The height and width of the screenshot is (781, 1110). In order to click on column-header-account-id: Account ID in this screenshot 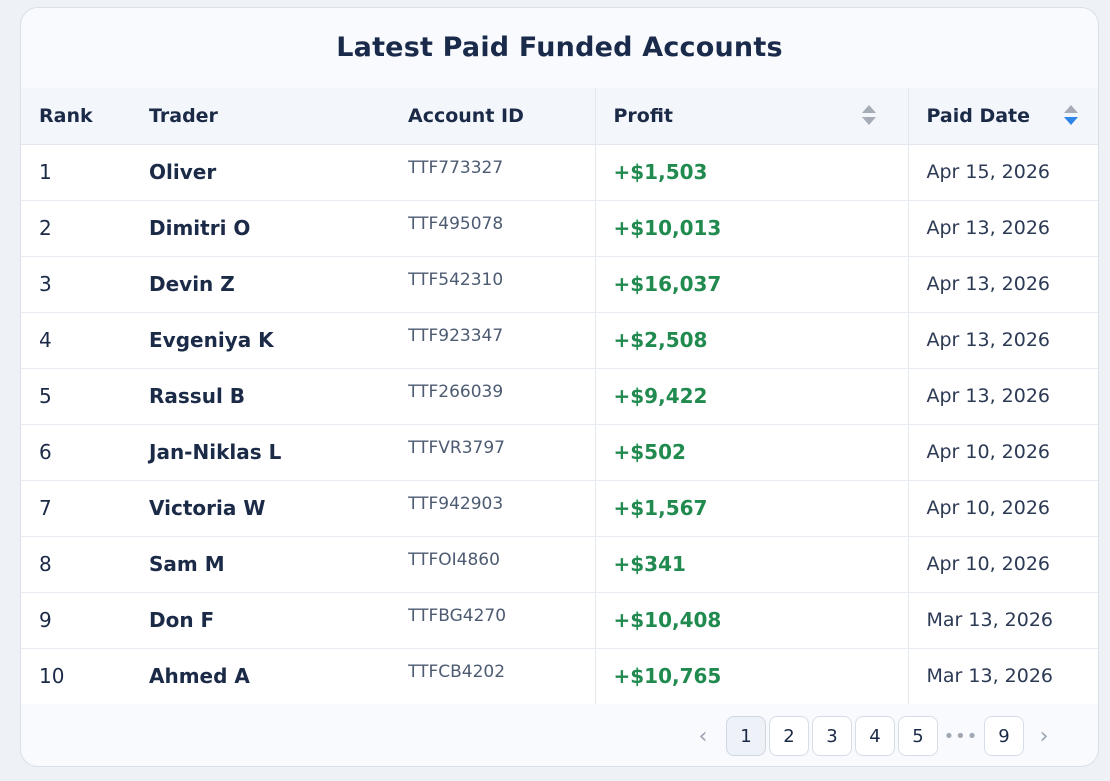, I will do `click(492, 116)`.